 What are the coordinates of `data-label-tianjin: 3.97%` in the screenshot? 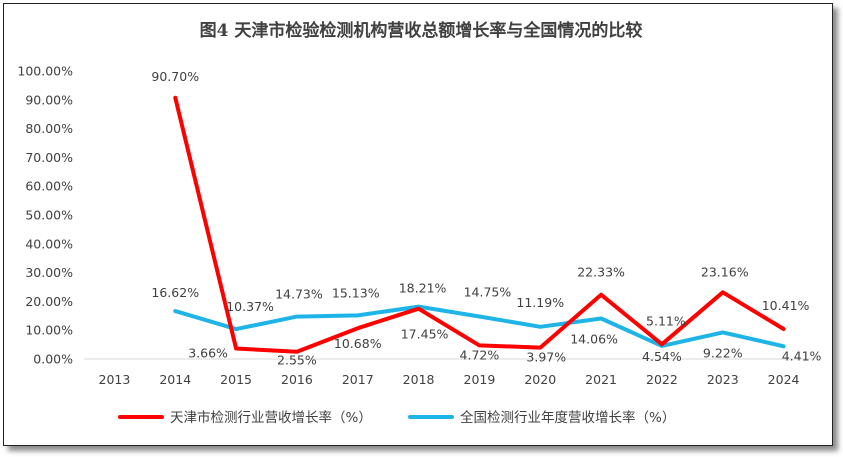 It's located at (546, 357).